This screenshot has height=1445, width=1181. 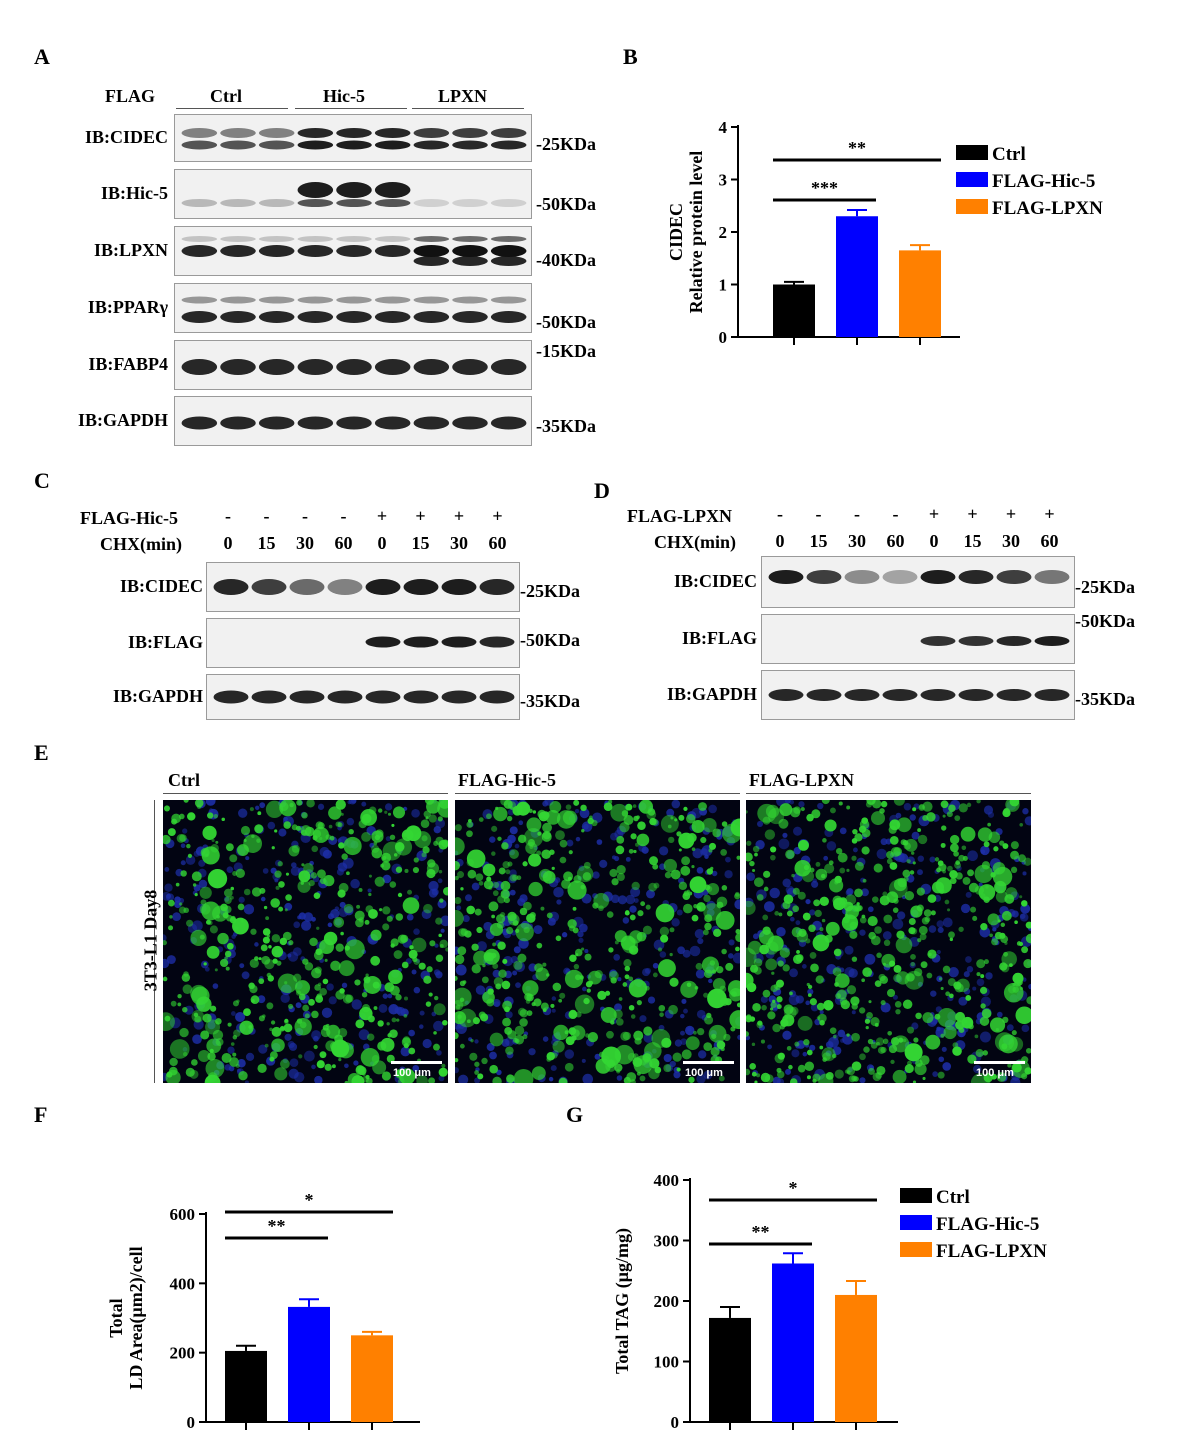 I want to click on legend-label: FLAG-LPXN, so click(x=1047, y=208).